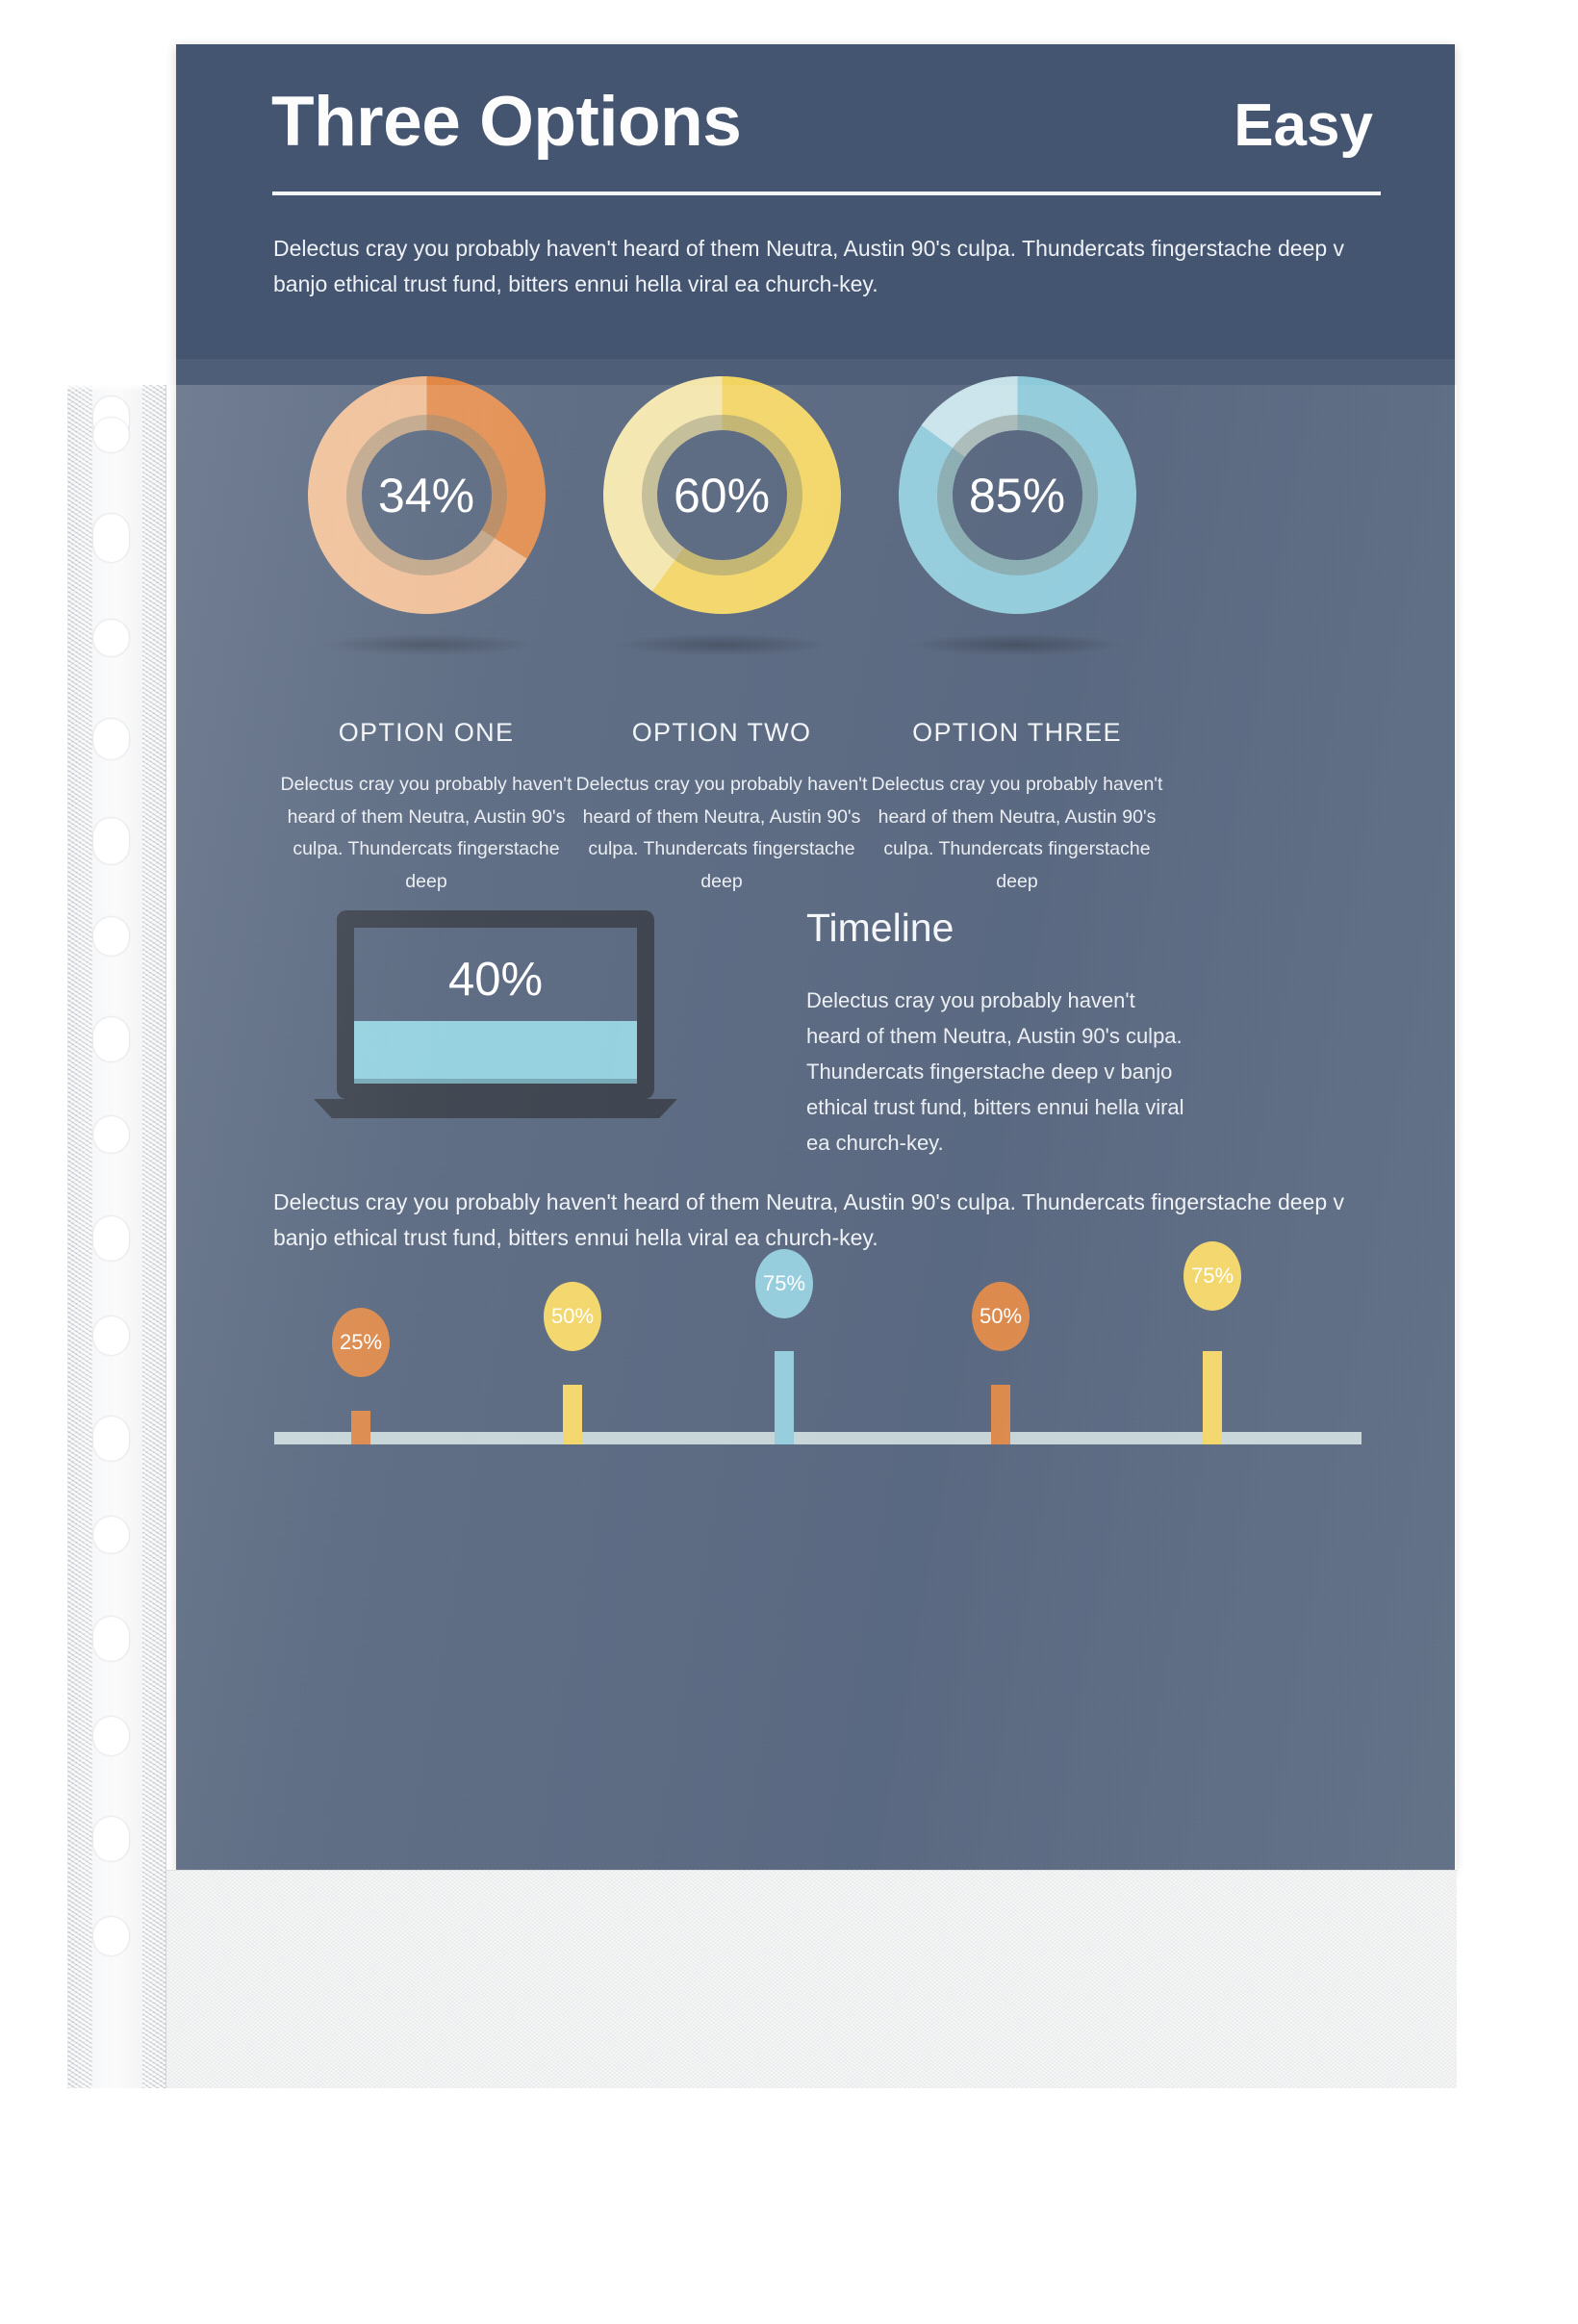  Describe the element at coordinates (1017, 645) in the screenshot. I see `donut-shadow-three` at that location.